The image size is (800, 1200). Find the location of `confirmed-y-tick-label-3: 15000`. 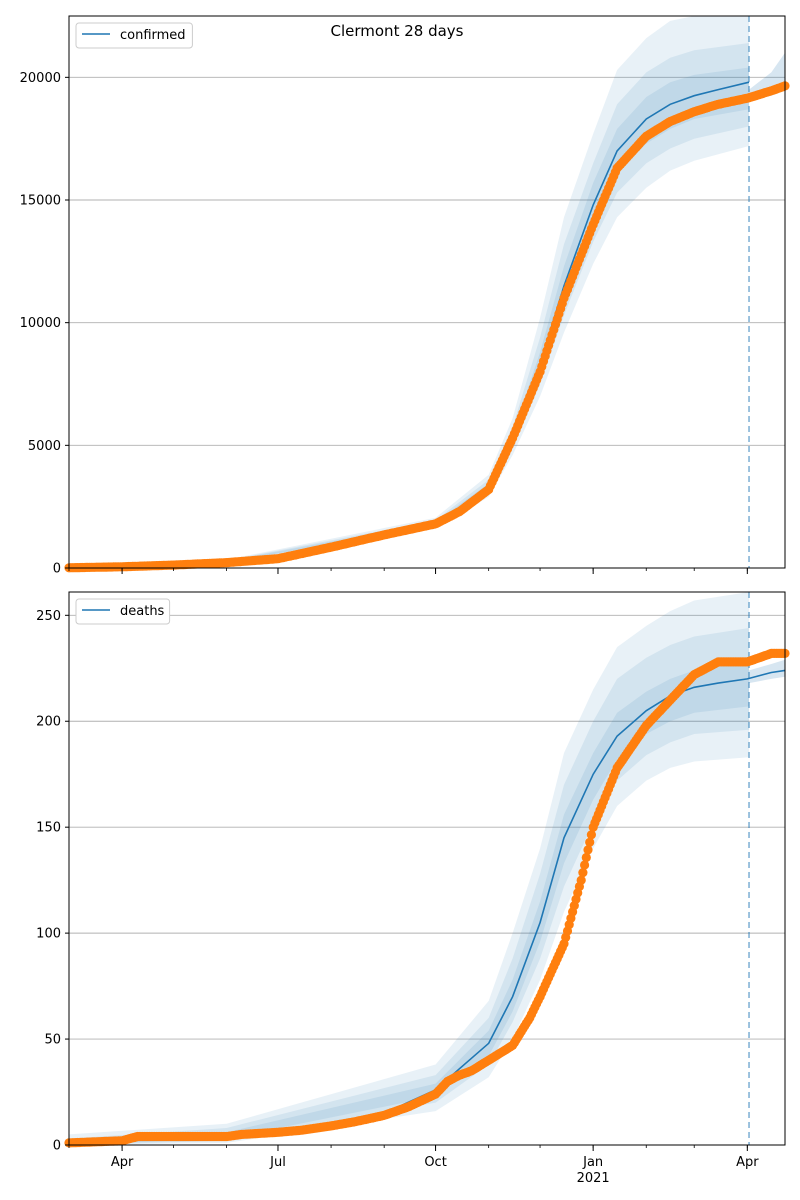

confirmed-y-tick-label-3: 15000 is located at coordinates (40, 201).